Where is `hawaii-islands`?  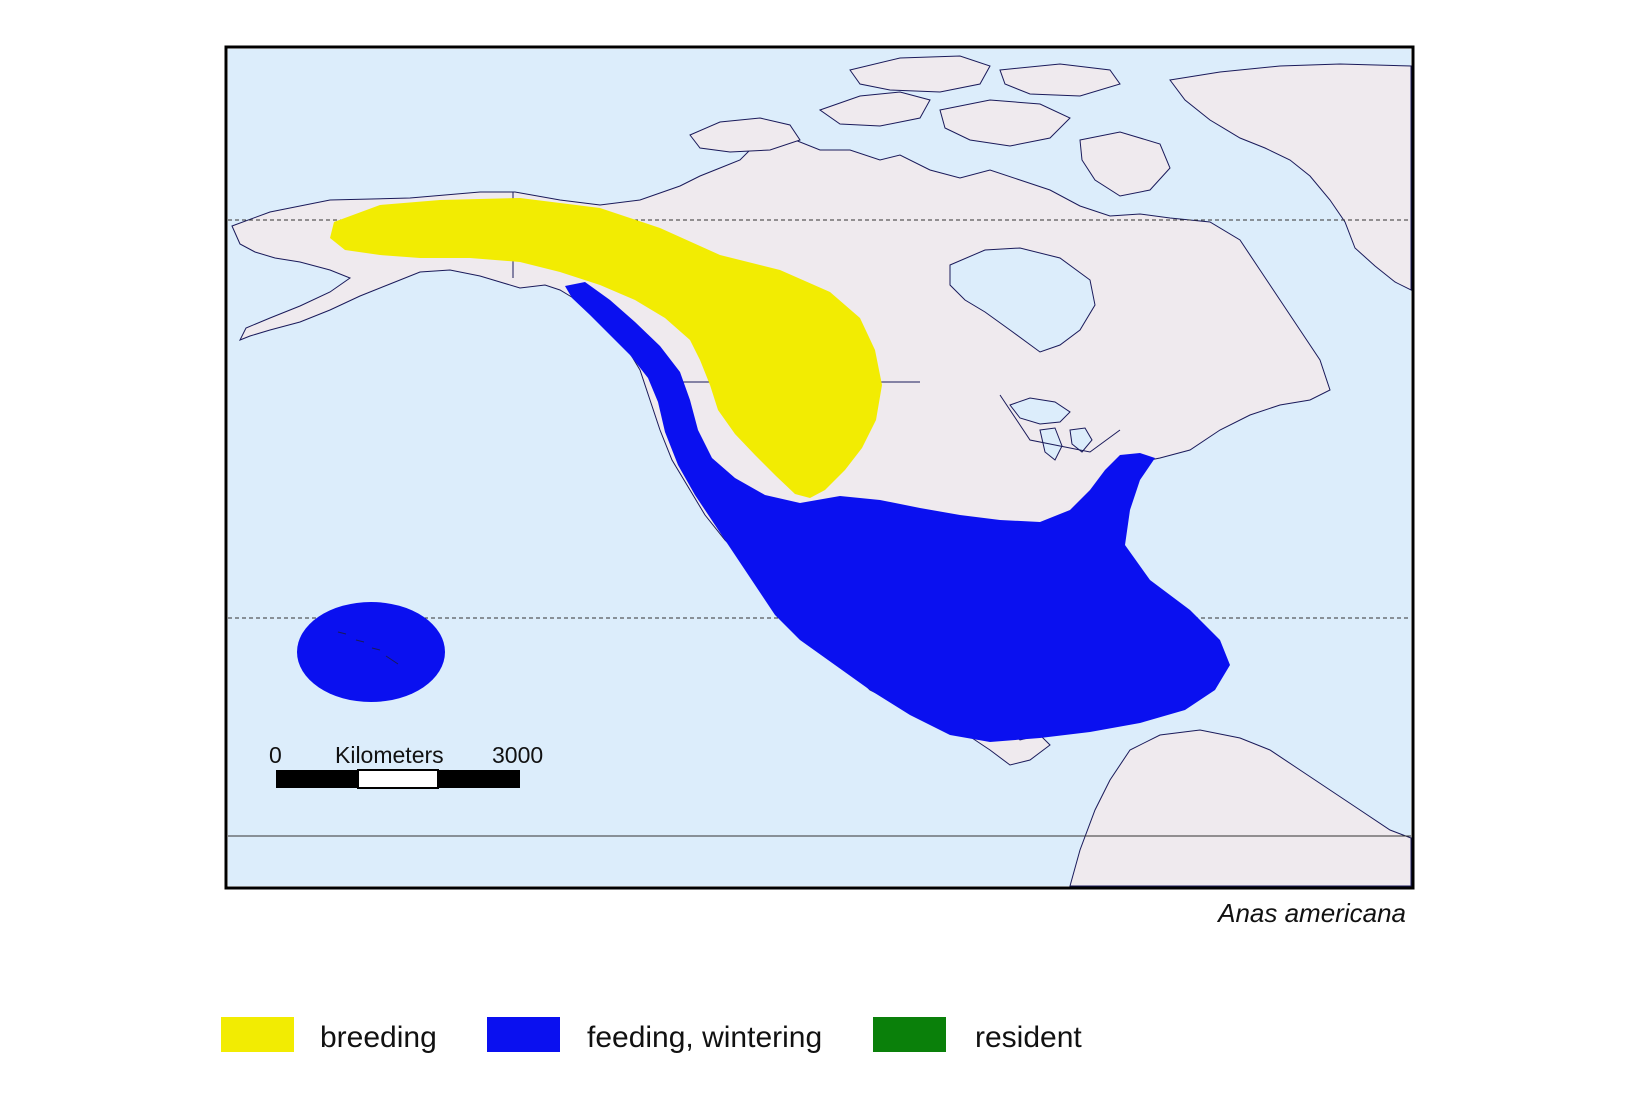
hawaii-islands is located at coordinates (368, 648).